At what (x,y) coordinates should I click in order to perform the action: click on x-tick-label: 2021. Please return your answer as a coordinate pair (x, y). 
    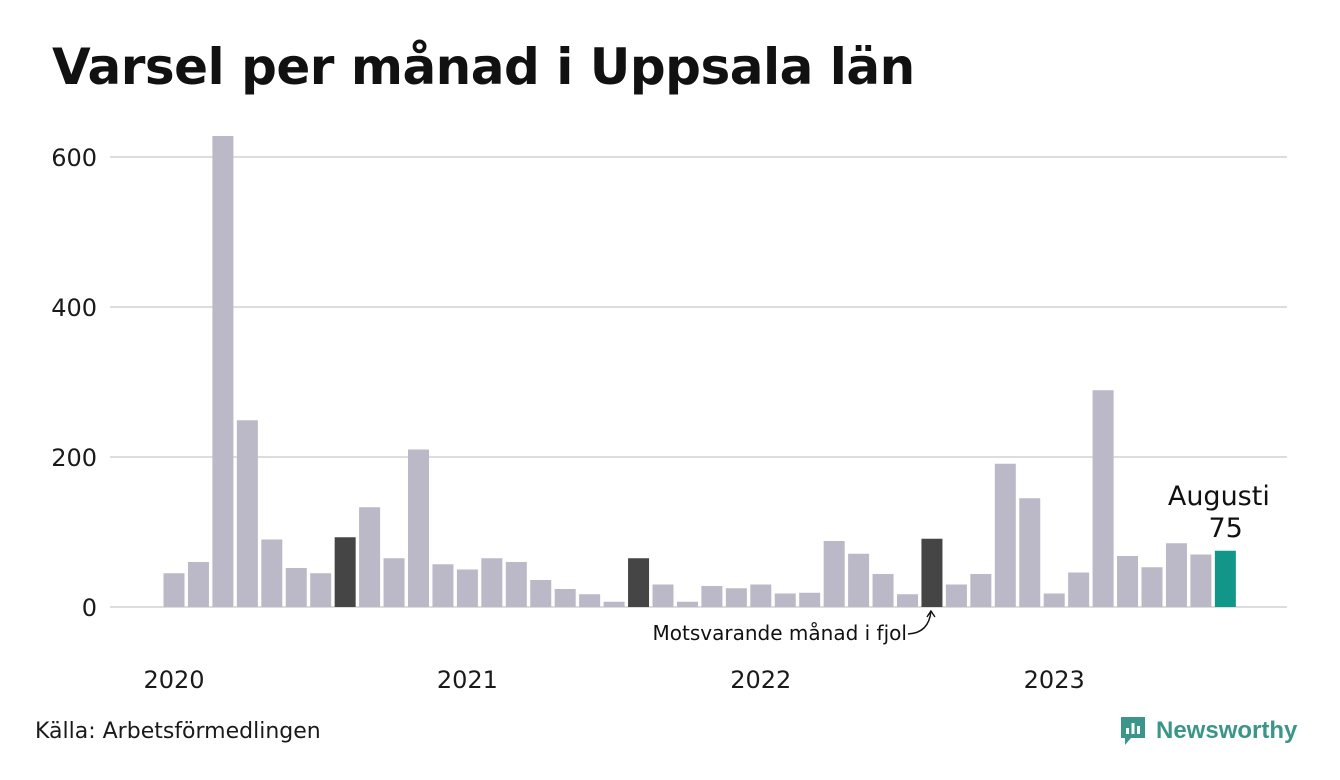
    Looking at the image, I should click on (467, 680).